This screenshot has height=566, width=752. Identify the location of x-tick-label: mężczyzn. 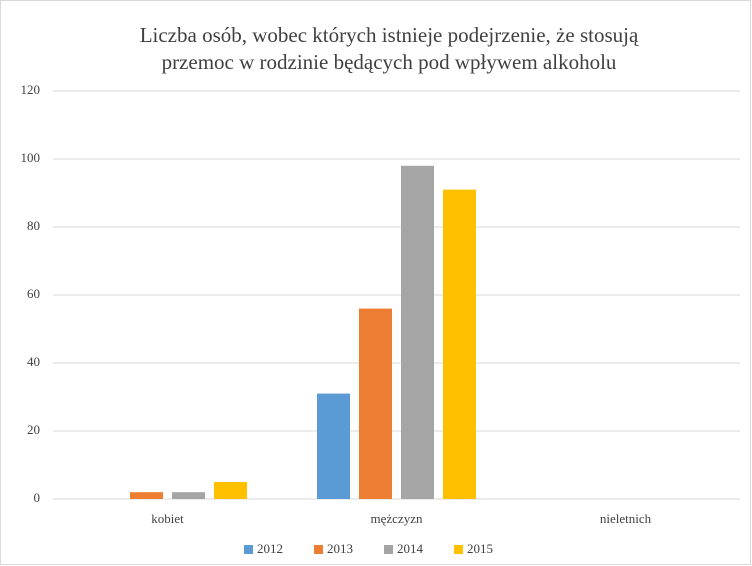
(397, 518).